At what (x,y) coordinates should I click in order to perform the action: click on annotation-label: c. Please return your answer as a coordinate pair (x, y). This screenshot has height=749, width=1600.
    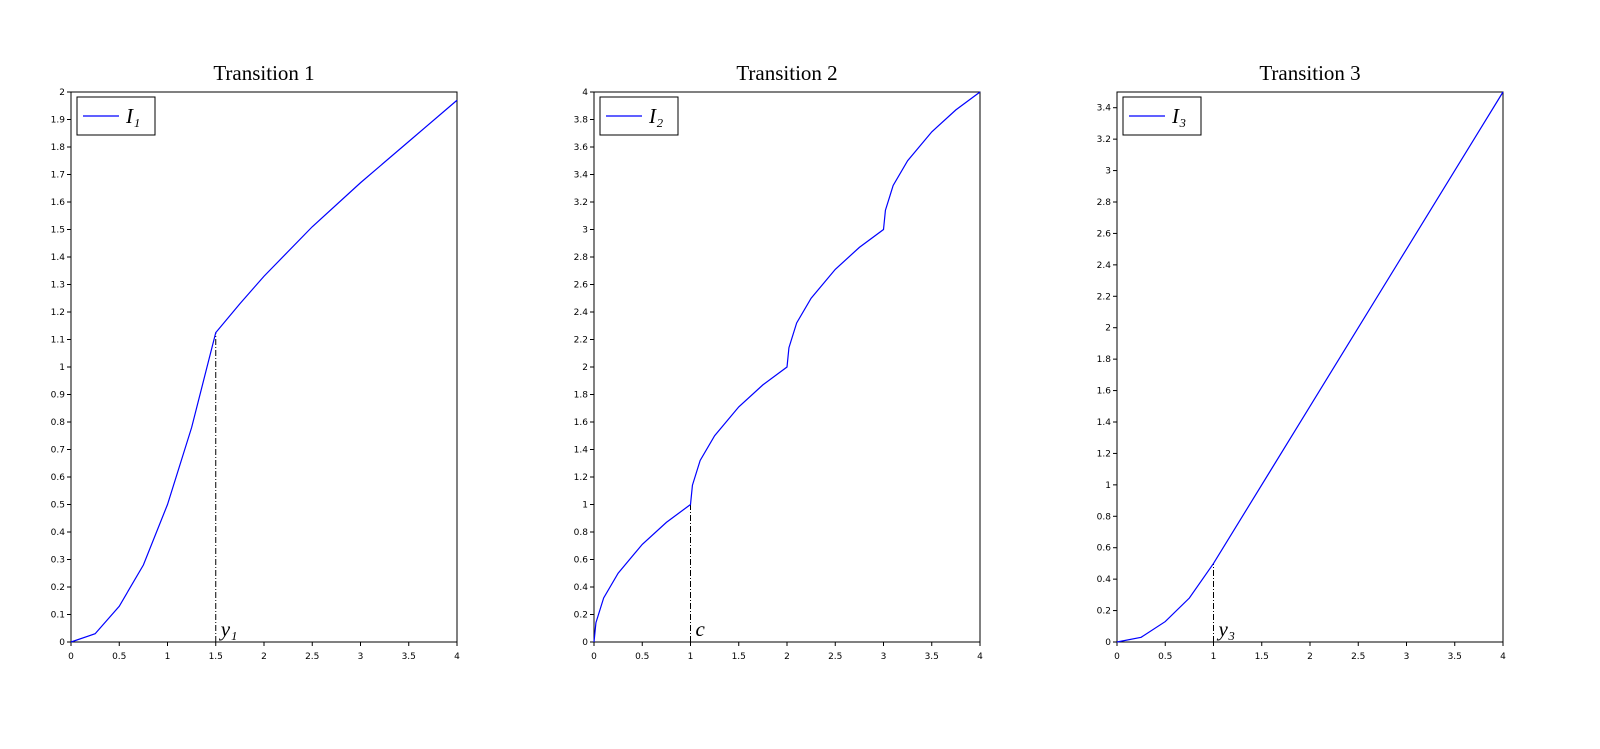
    Looking at the image, I should click on (701, 629).